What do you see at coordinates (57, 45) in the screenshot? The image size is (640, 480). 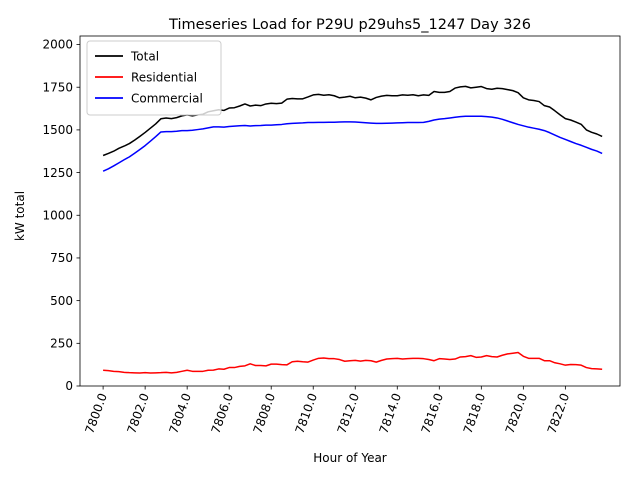 I see `y-tick-label: 2000` at bounding box center [57, 45].